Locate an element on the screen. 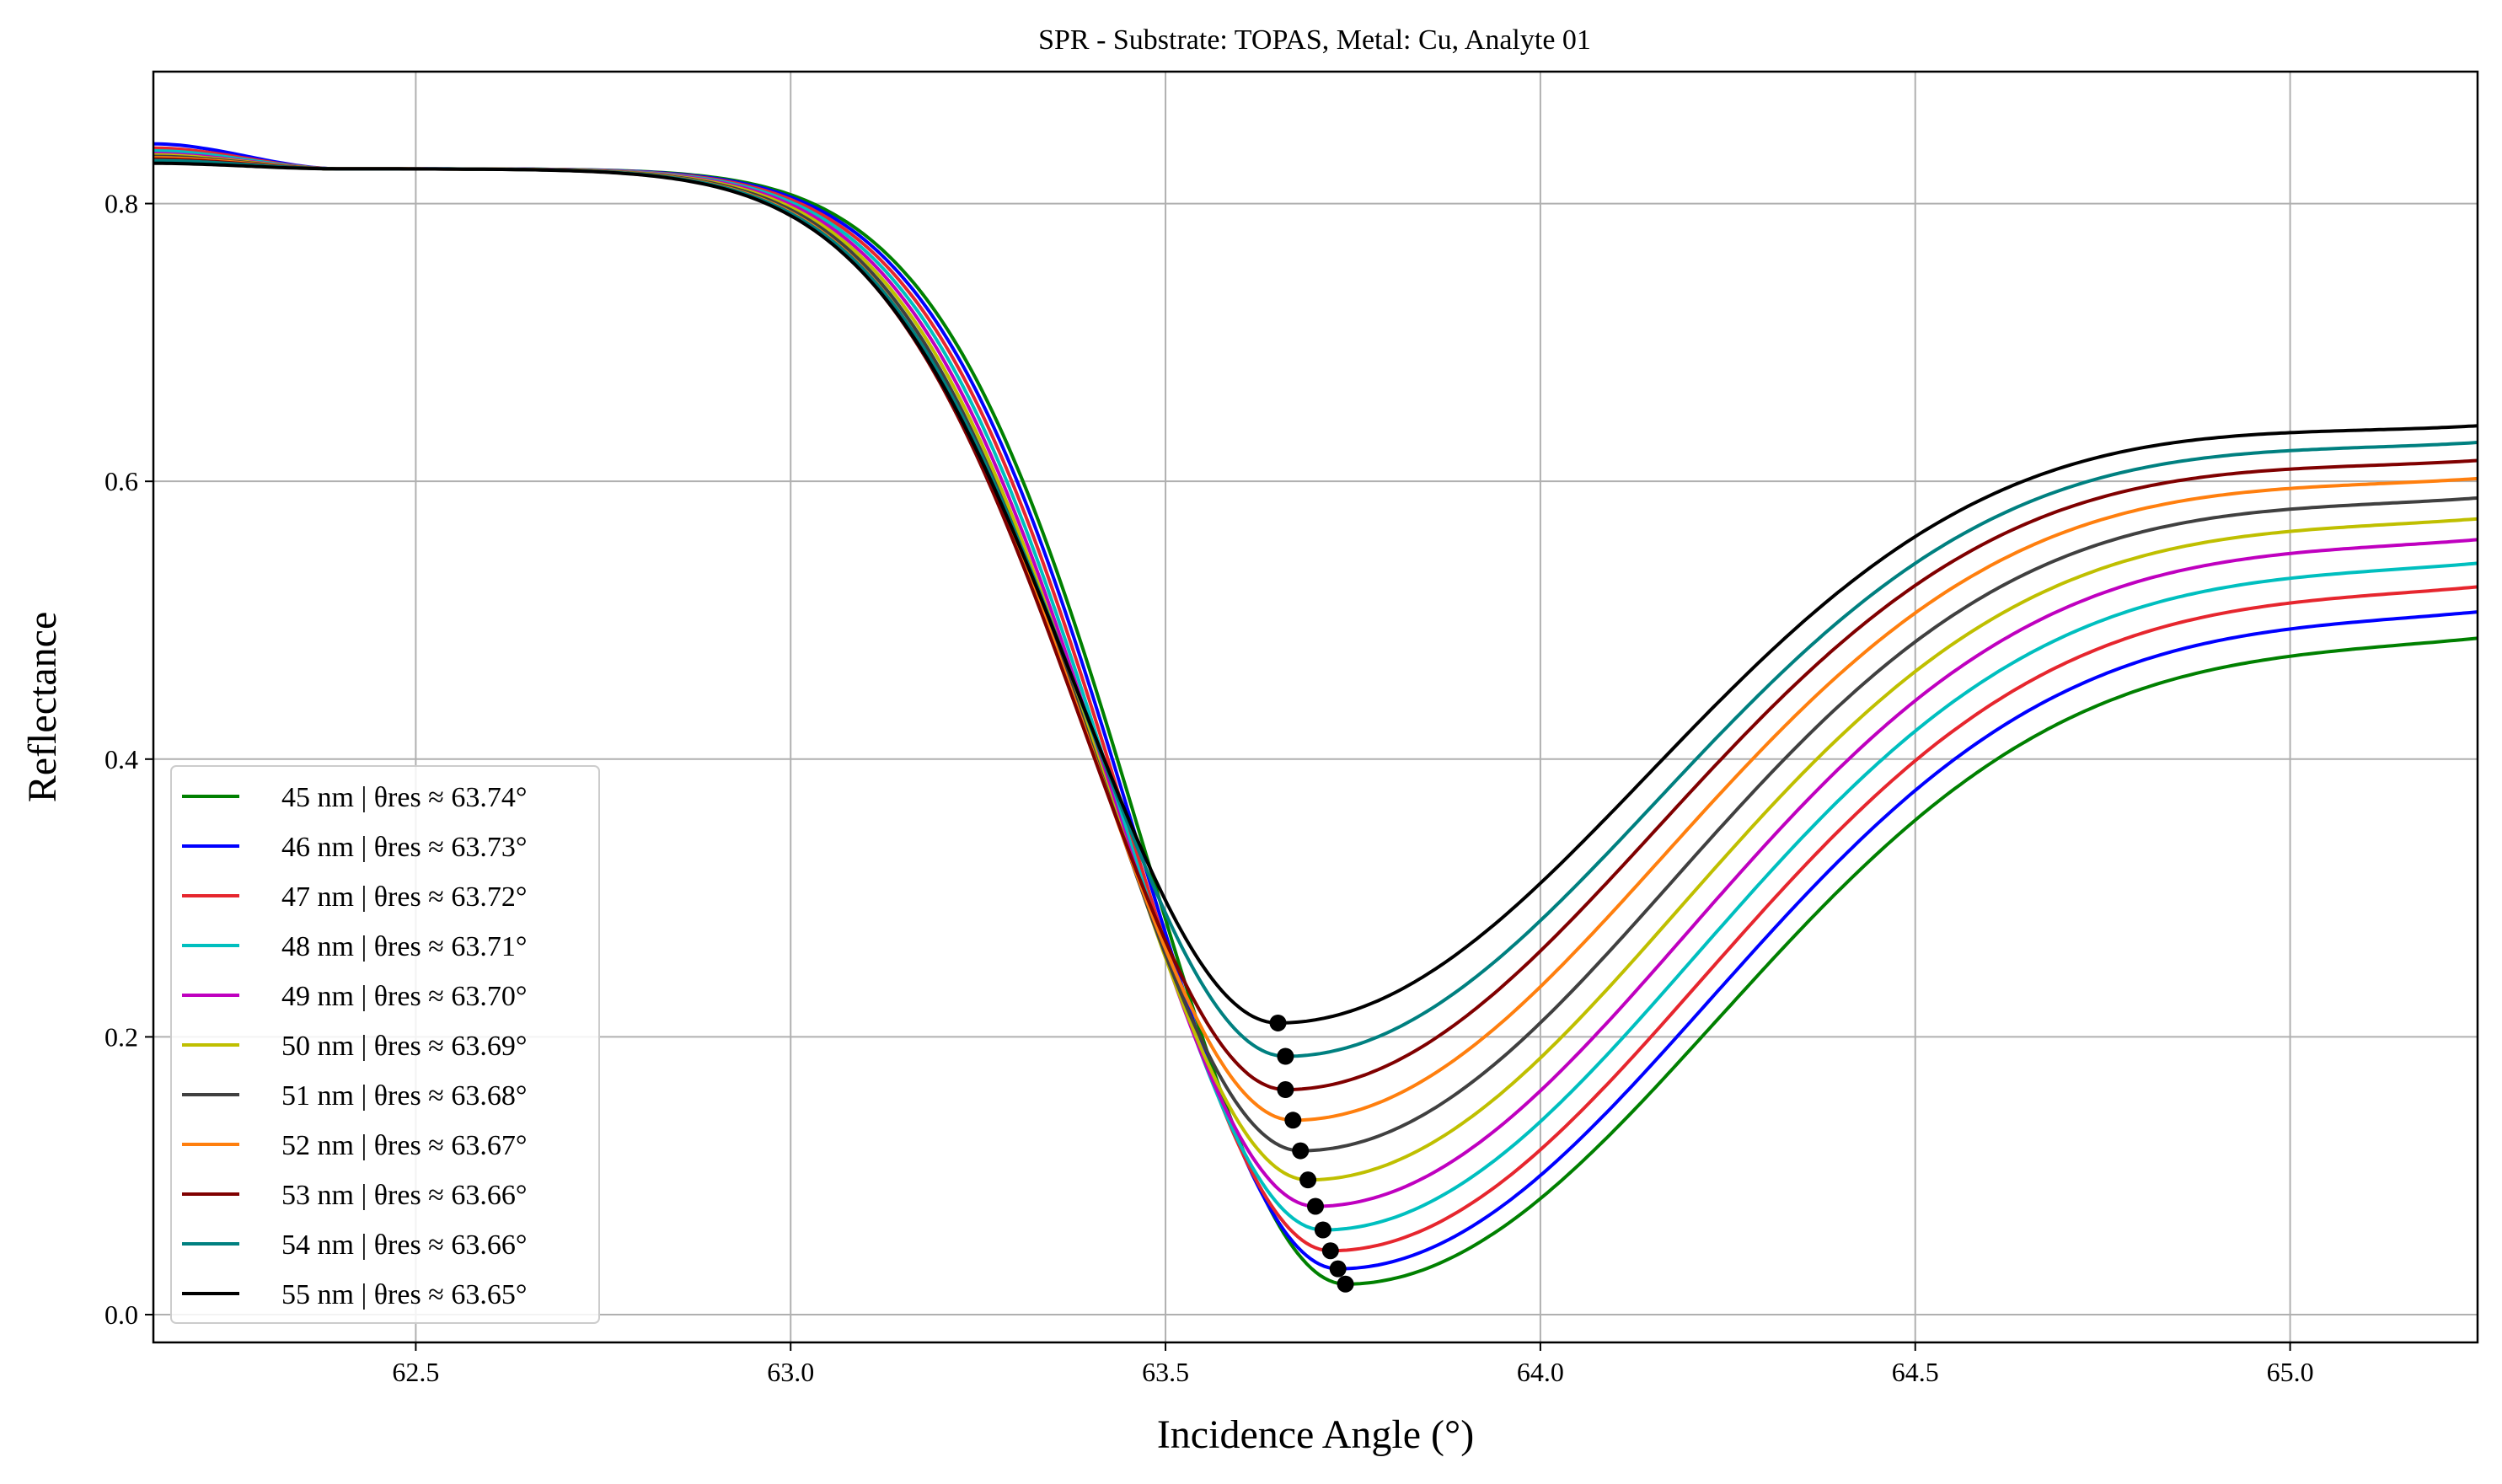 The height and width of the screenshot is (1484, 2502). legend-label-8: 53 nm | θres ≈ 63.66° is located at coordinates (404, 1195).